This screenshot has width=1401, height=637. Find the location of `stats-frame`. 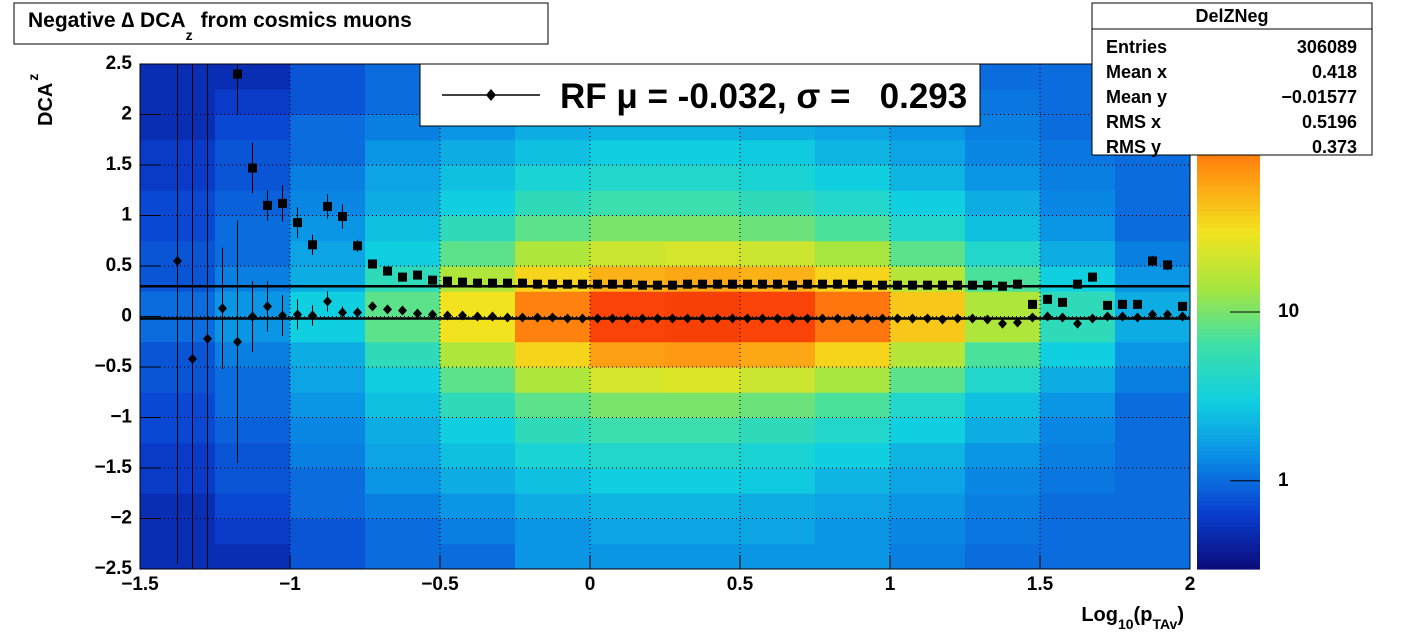

stats-frame is located at coordinates (1232, 79).